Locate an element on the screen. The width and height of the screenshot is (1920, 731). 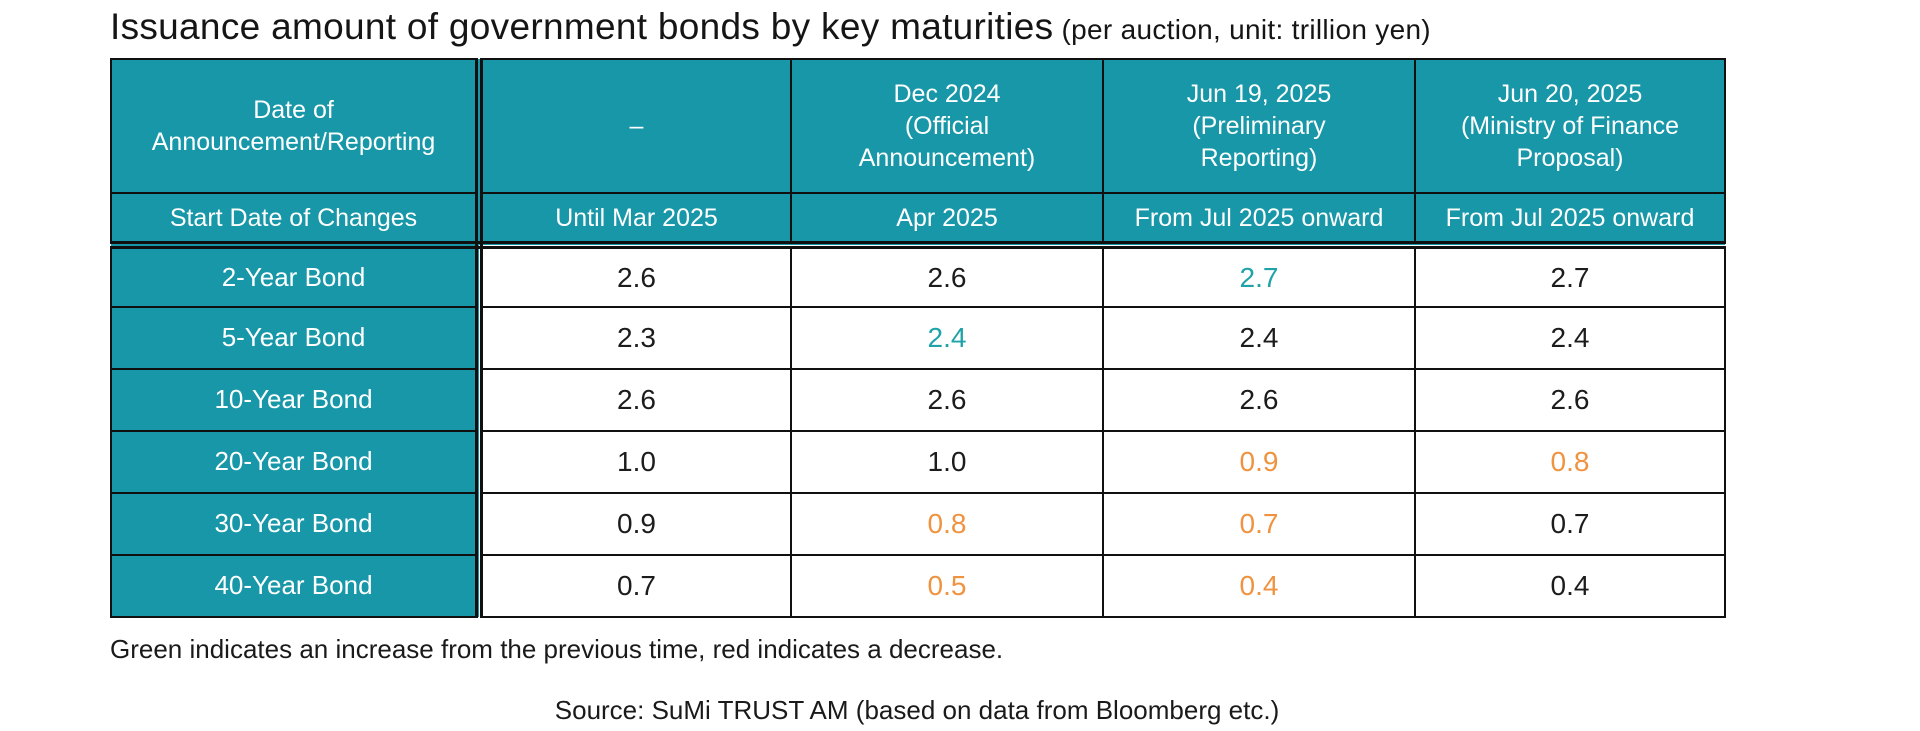
row-label-20-year: 20-Year Bond is located at coordinates (296, 462).